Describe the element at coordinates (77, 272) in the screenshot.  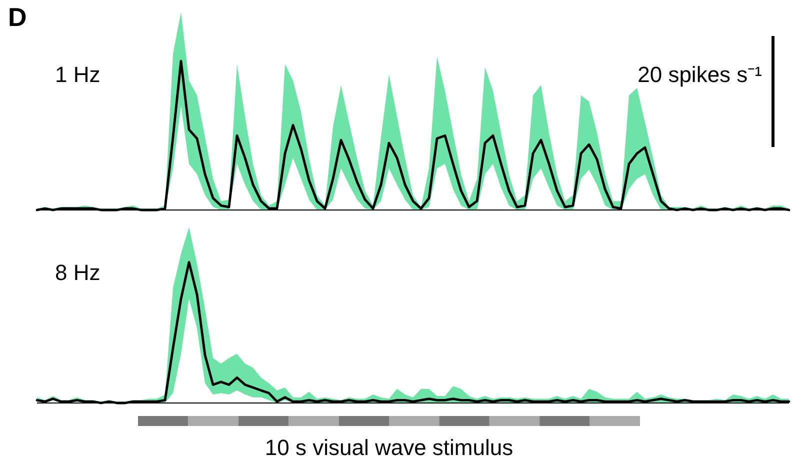
I see `chart-title: 8 Hz` at that location.